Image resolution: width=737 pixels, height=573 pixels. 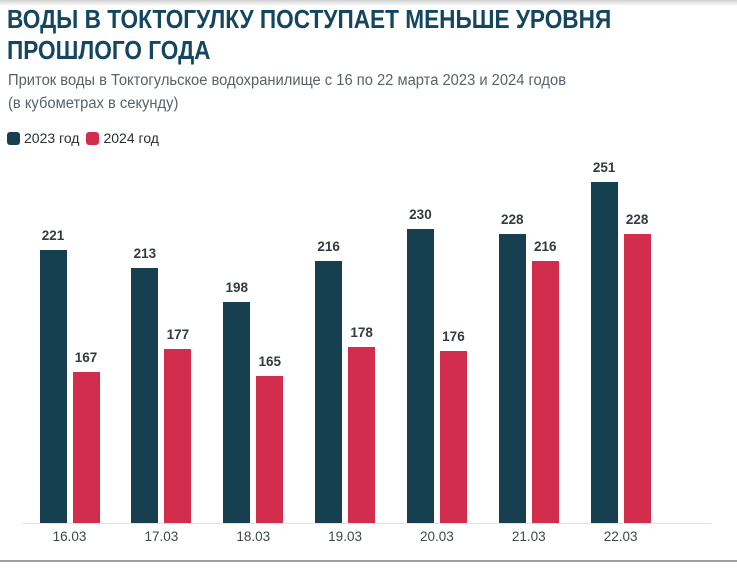 What do you see at coordinates (368, 561) in the screenshot?
I see `bottom-divider` at bounding box center [368, 561].